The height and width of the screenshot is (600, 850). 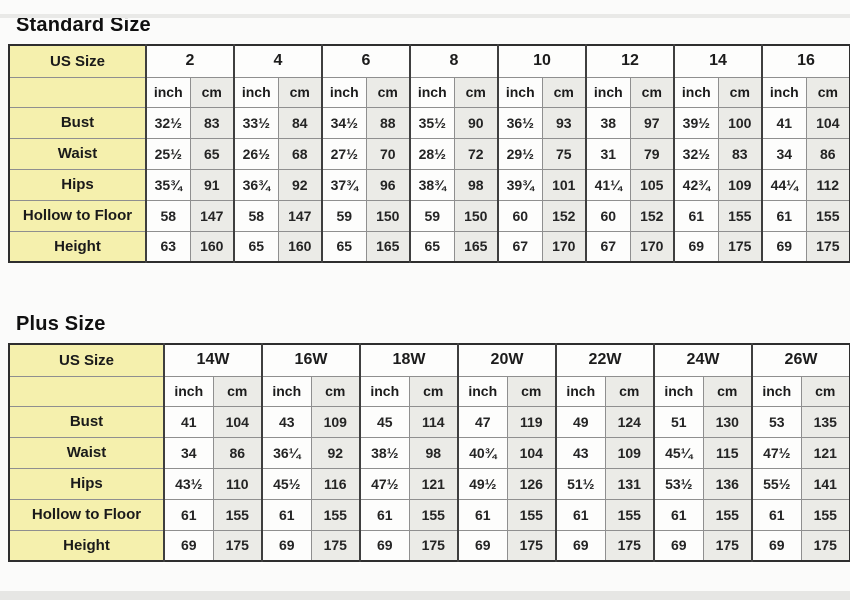 I want to click on value-cell-inch: 29½, so click(x=520, y=153).